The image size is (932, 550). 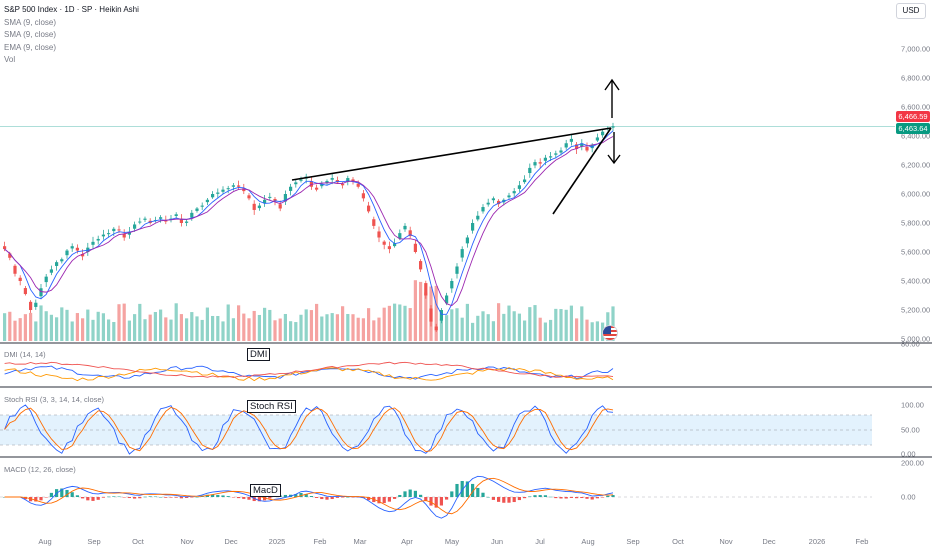 What do you see at coordinates (25, 354) in the screenshot?
I see `dmi-pane-label: DMI (14, 14)` at bounding box center [25, 354].